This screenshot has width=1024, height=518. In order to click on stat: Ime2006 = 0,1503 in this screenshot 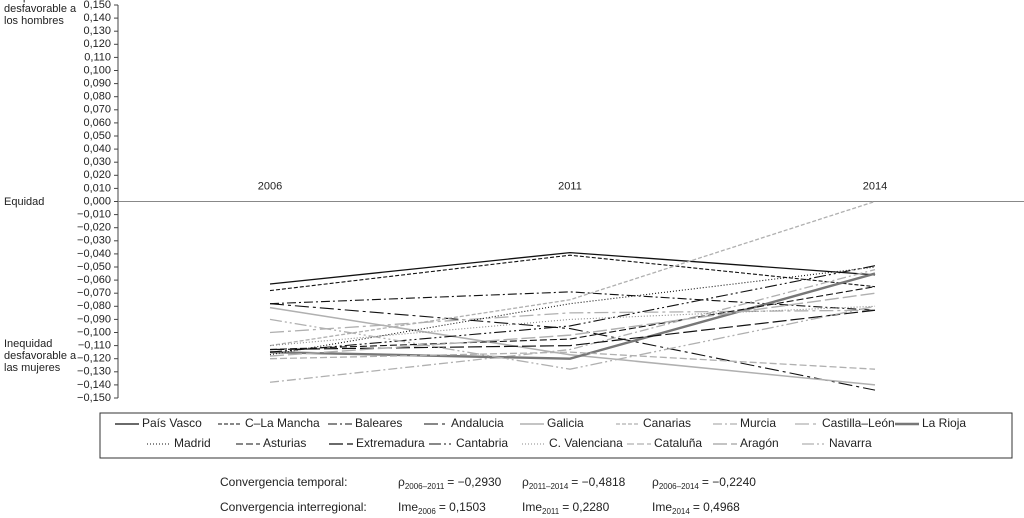, I will do `click(442, 508)`.